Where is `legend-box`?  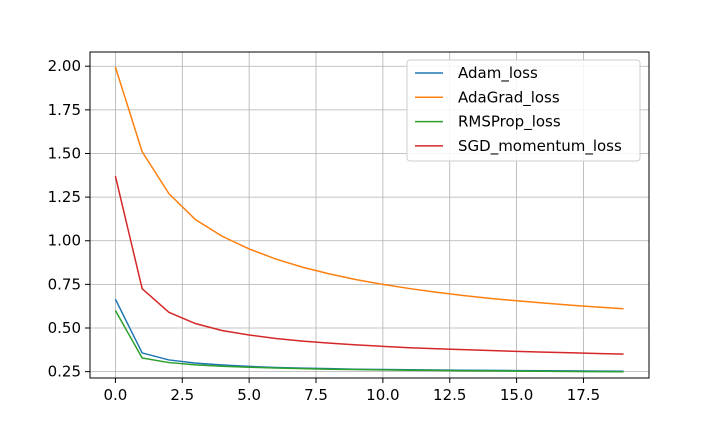 legend-box is located at coordinates (523, 110).